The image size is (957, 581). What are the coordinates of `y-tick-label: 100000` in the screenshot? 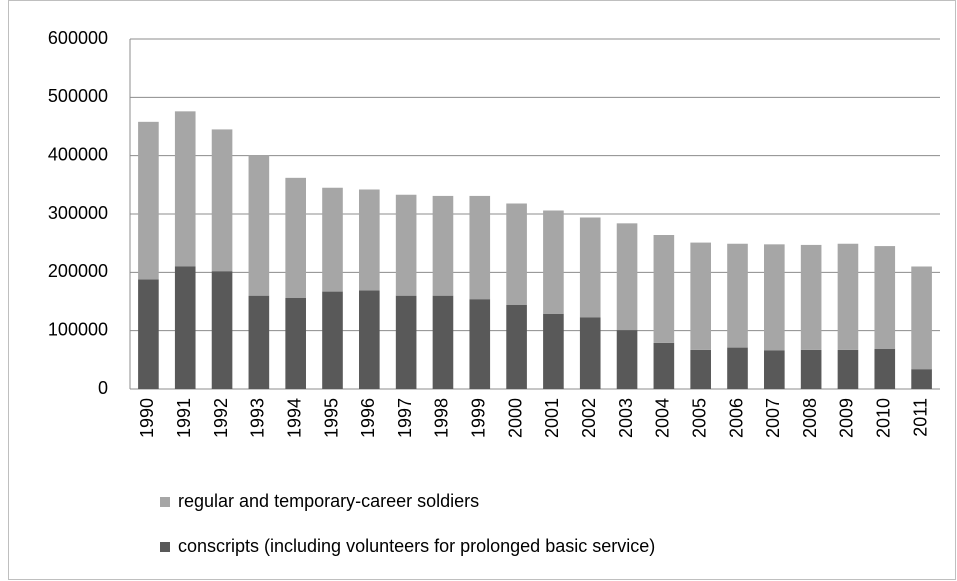 It's located at (78, 329).